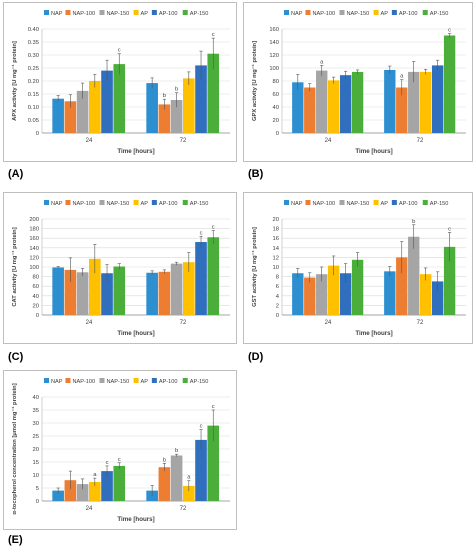 This screenshot has width=475, height=550. I want to click on y-tick-label: 0.20, so click(33, 82).